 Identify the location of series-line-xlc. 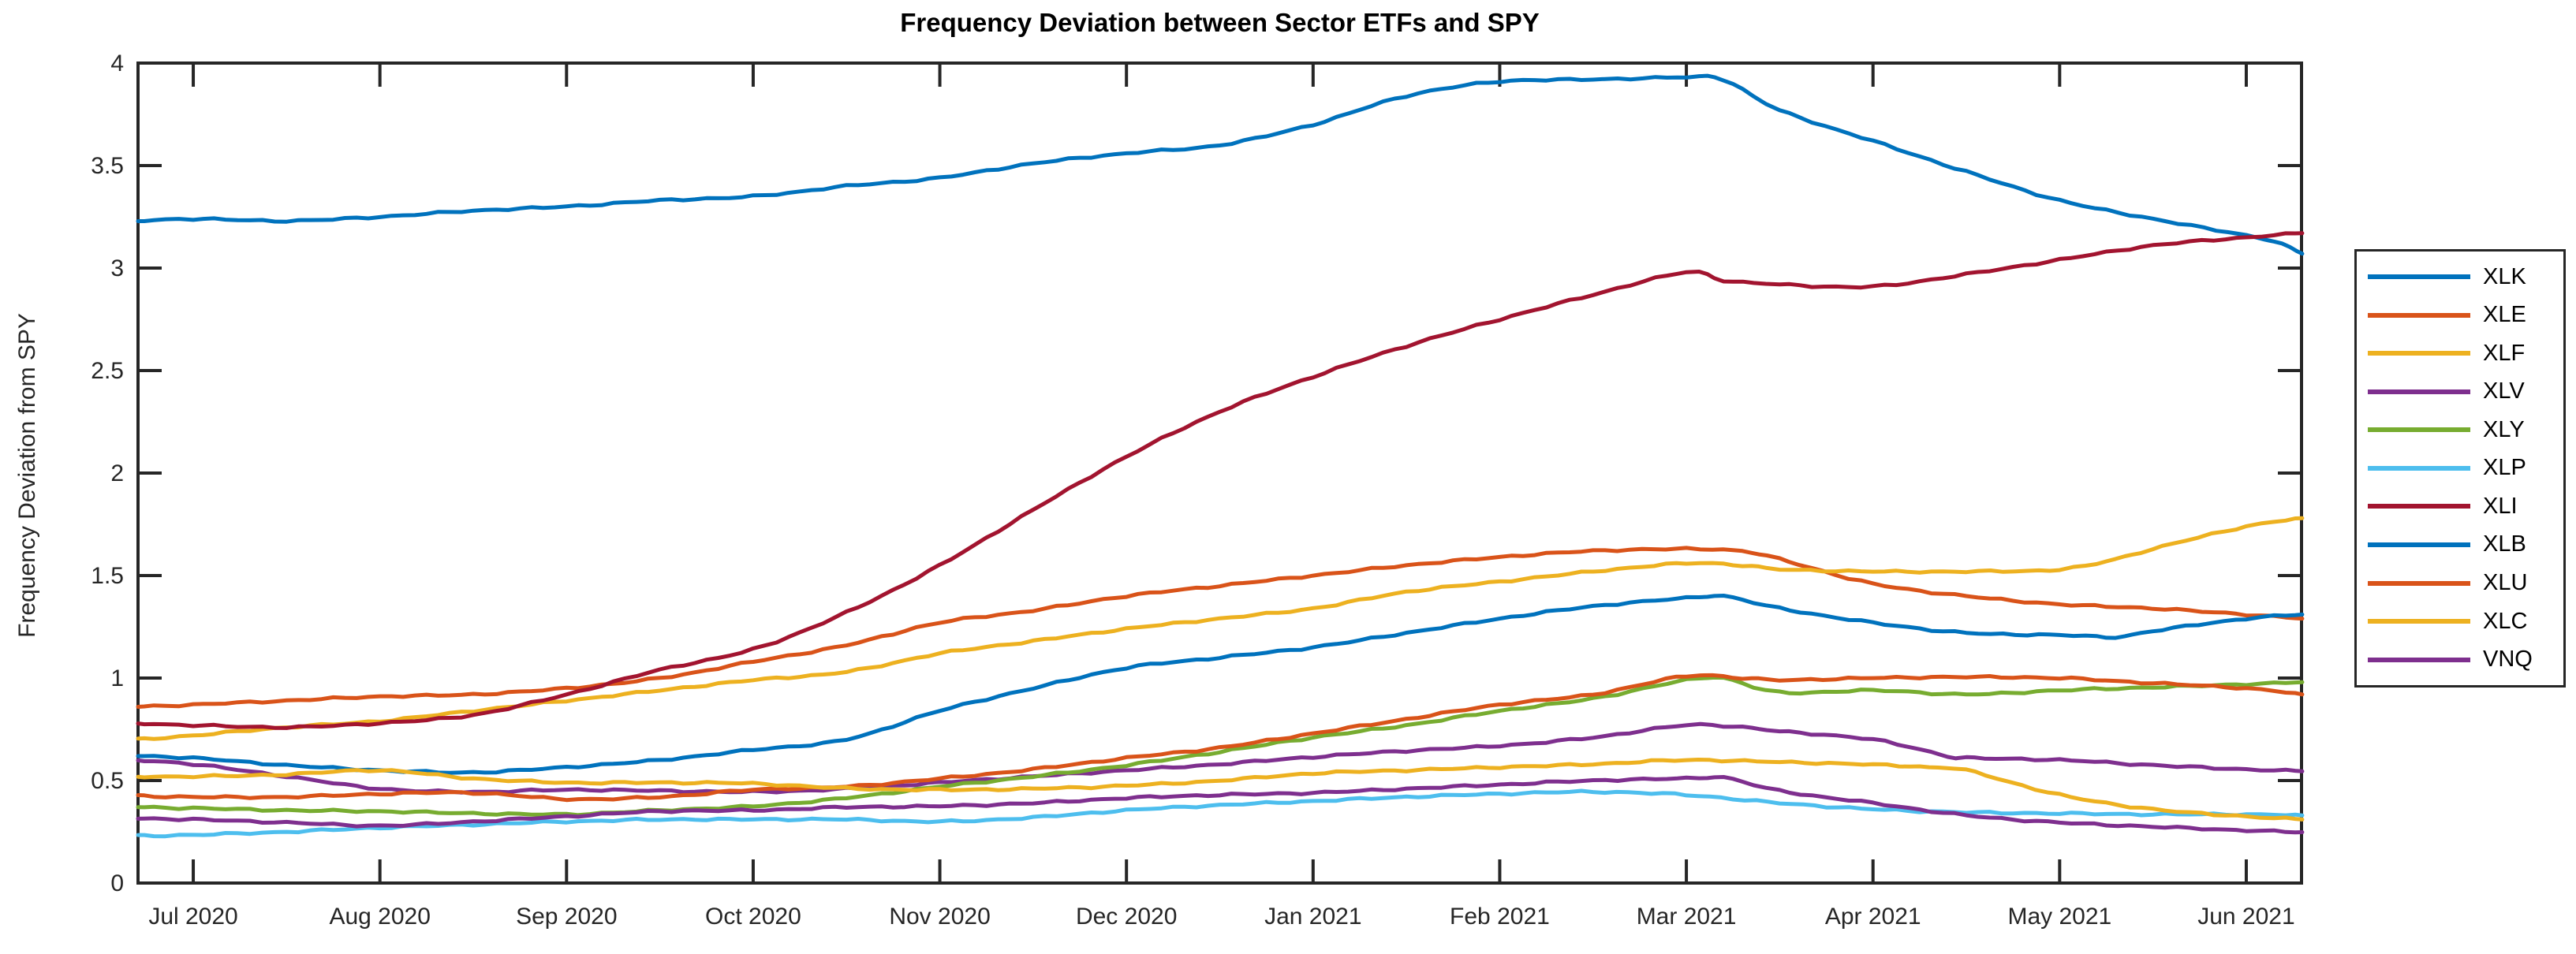
(1220, 790).